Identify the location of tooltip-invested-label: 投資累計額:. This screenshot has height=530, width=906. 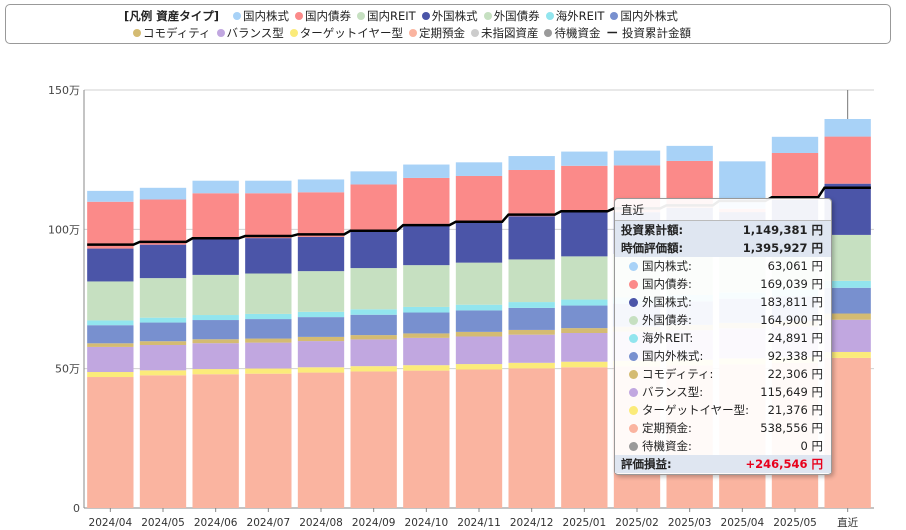
(652, 230).